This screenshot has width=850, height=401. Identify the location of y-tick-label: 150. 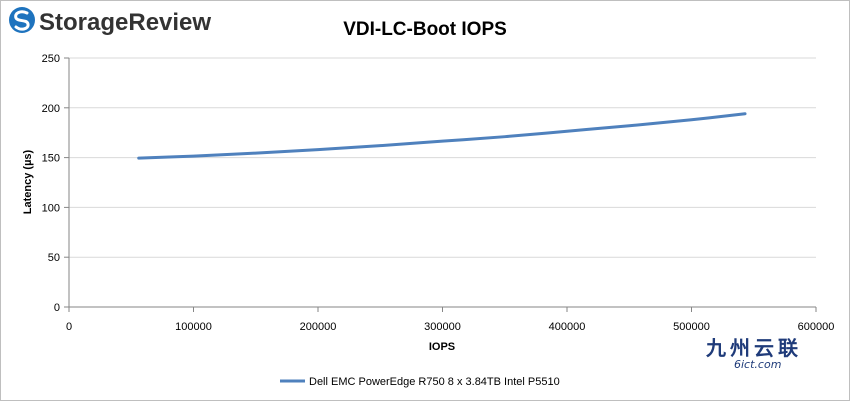
(51, 159).